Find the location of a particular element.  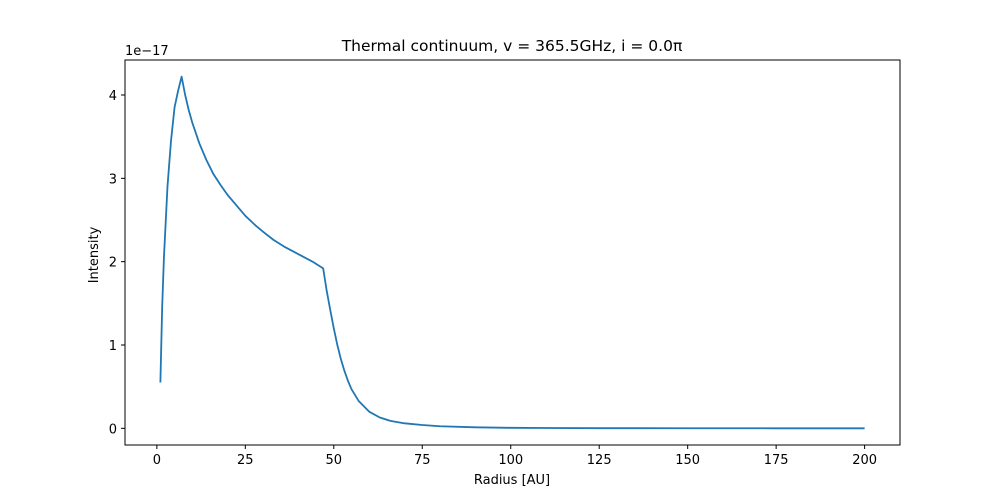

y-tick-label: 4 is located at coordinates (113, 96).